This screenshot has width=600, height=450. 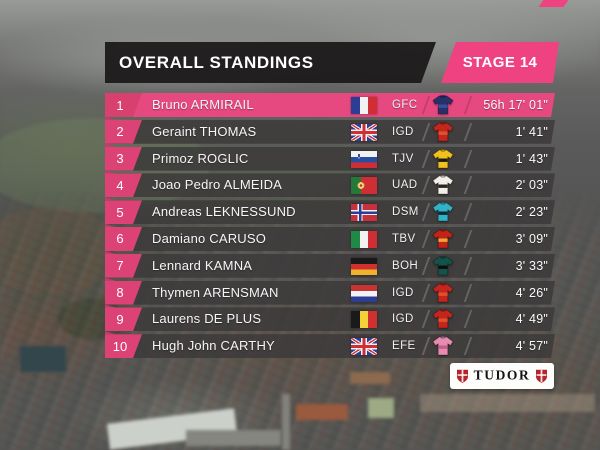 I want to click on rank-badge: 8, so click(x=123, y=293).